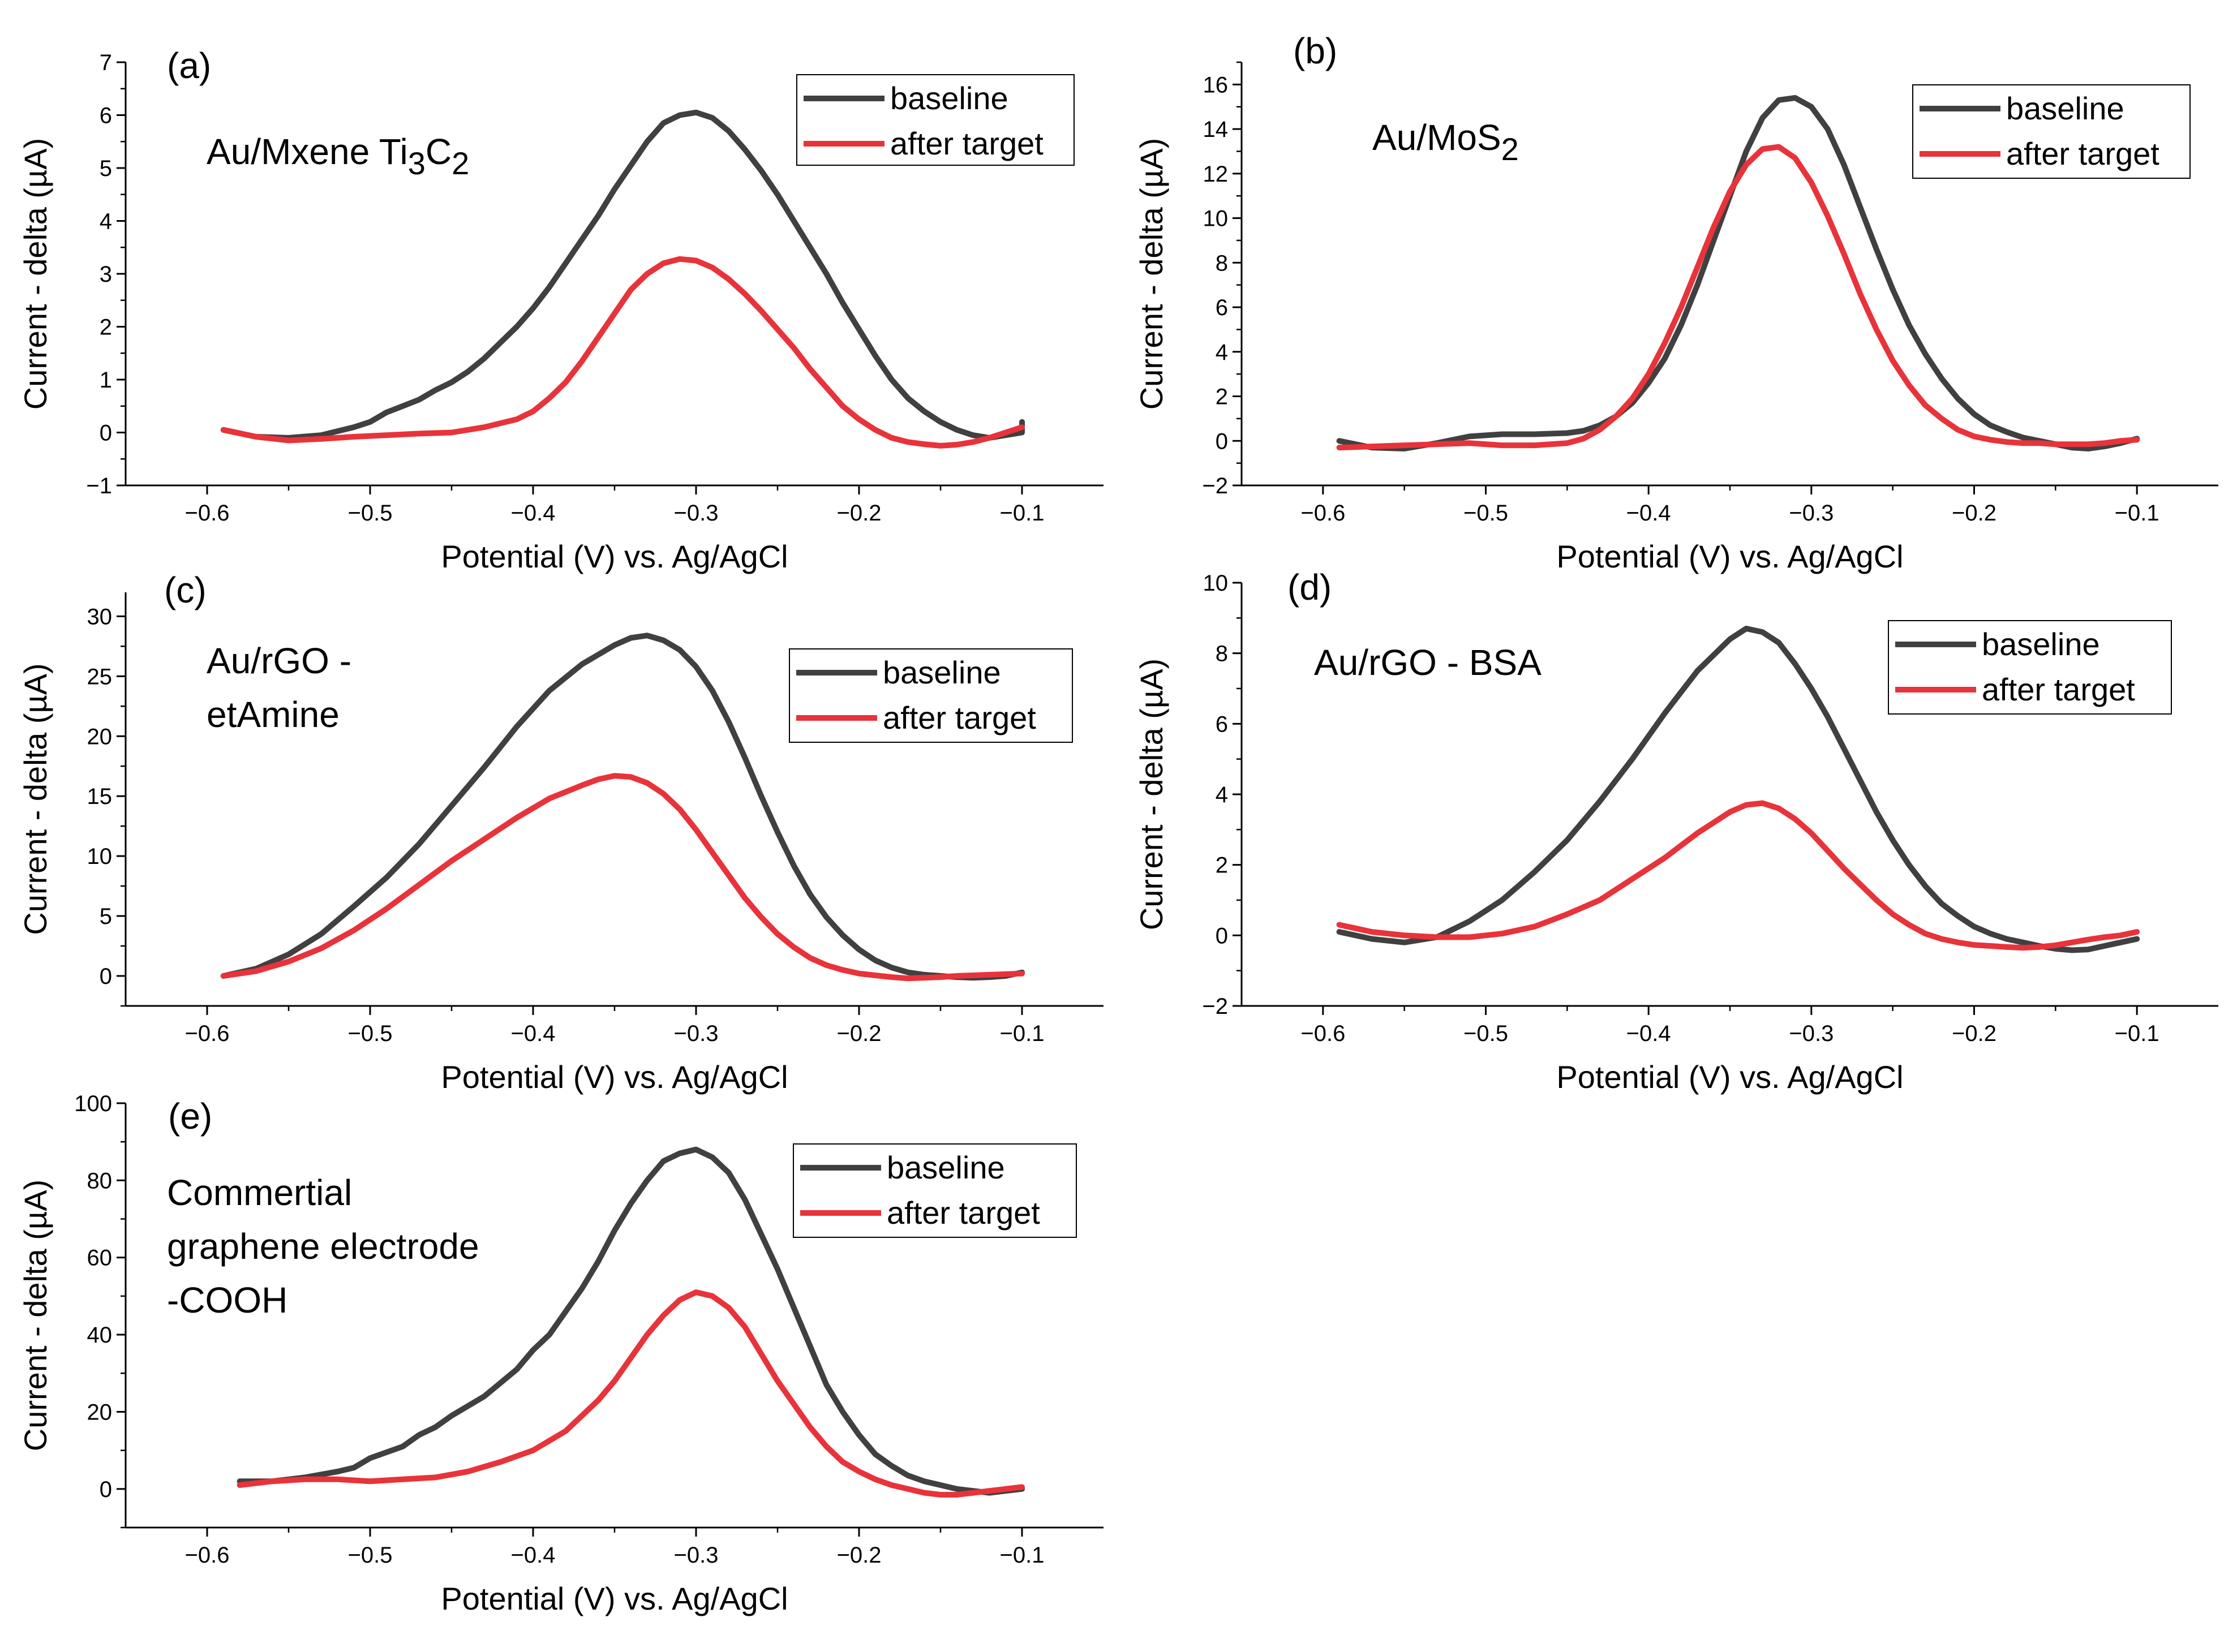 The width and height of the screenshot is (2237, 1652). Describe the element at coordinates (227, 1300) in the screenshot. I see `panel-annotation-line3: -COOH` at that location.